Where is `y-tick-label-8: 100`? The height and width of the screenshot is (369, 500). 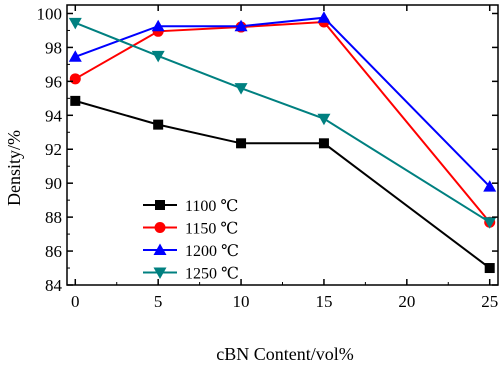 y-tick-label-8: 100 is located at coordinates (50, 13).